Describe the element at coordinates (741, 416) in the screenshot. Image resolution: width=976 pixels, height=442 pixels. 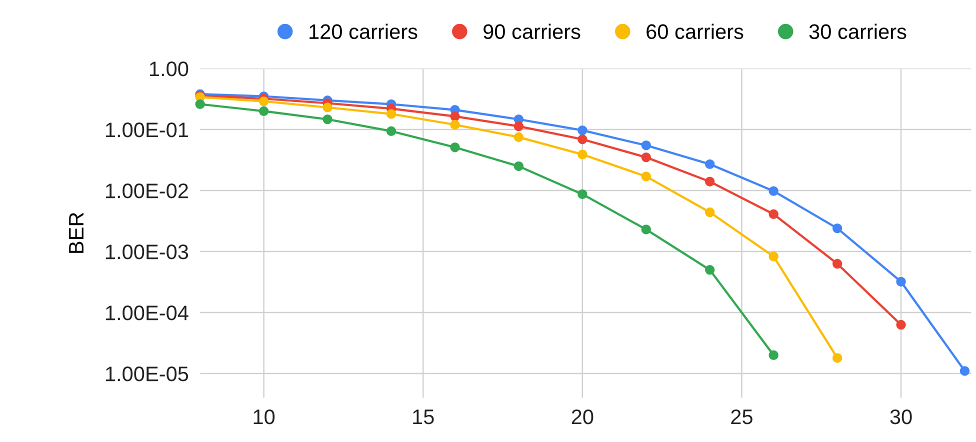
I see `x-tick-label: 25` at that location.